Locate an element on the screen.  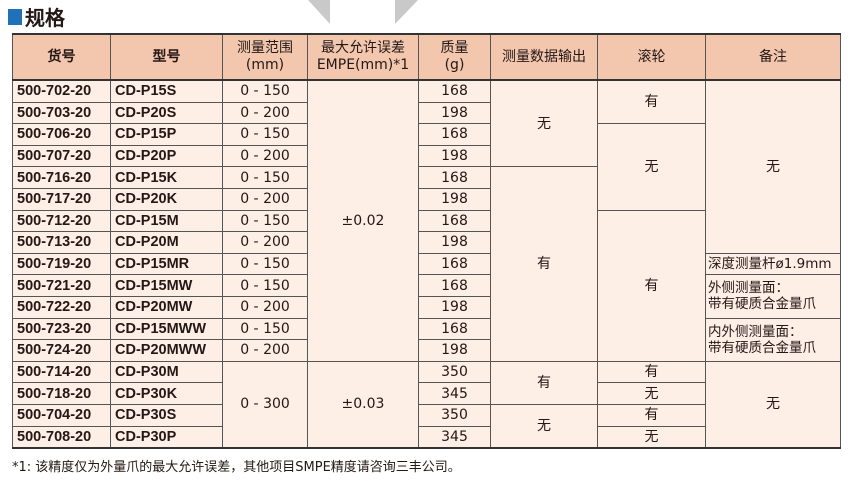
item-number: 500-704-20 is located at coordinates (61, 415).